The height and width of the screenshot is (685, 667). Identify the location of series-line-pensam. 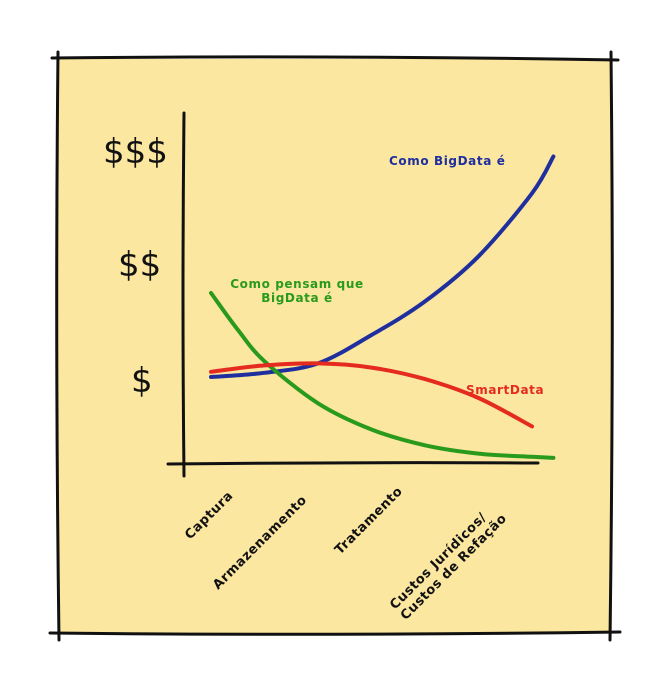
(382, 375).